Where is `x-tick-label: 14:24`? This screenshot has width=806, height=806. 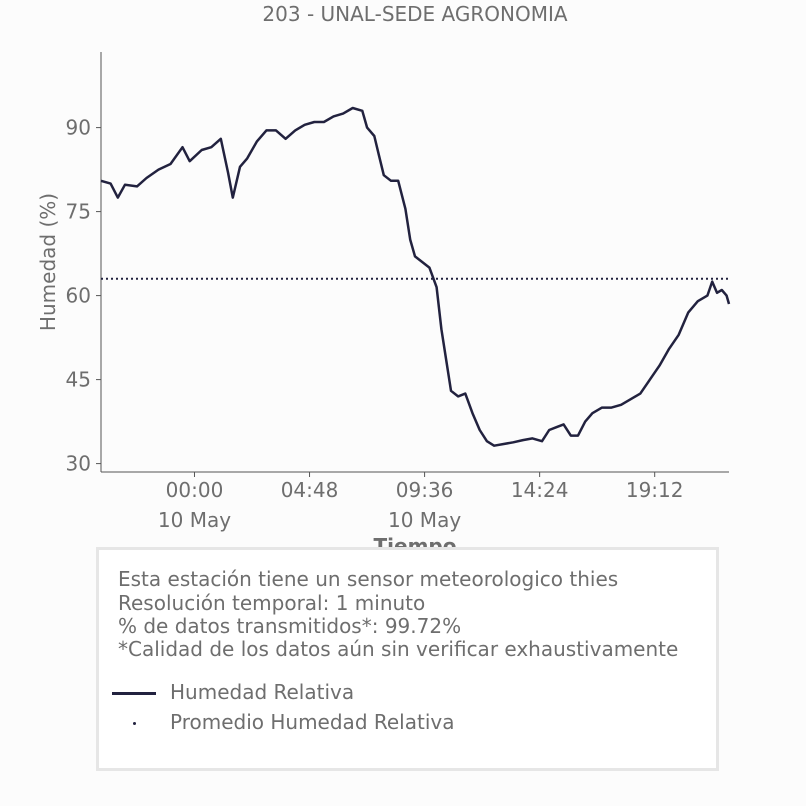 x-tick-label: 14:24 is located at coordinates (540, 490).